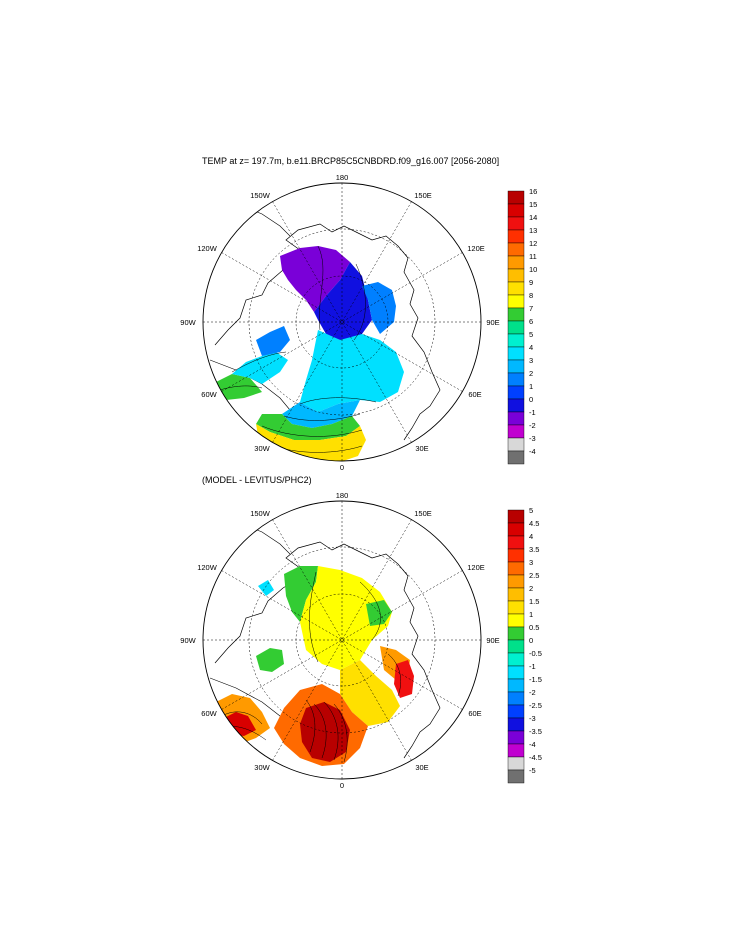 Image resolution: width=733 pixels, height=945 pixels. I want to click on bottom-colorbar-label: 3.5, so click(534, 549).